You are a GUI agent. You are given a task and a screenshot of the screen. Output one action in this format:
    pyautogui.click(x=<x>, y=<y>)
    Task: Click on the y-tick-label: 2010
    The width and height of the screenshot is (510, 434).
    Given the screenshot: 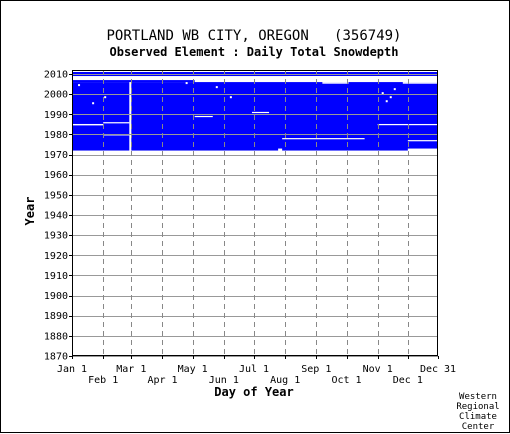 What is the action you would take?
    pyautogui.click(x=56, y=75)
    